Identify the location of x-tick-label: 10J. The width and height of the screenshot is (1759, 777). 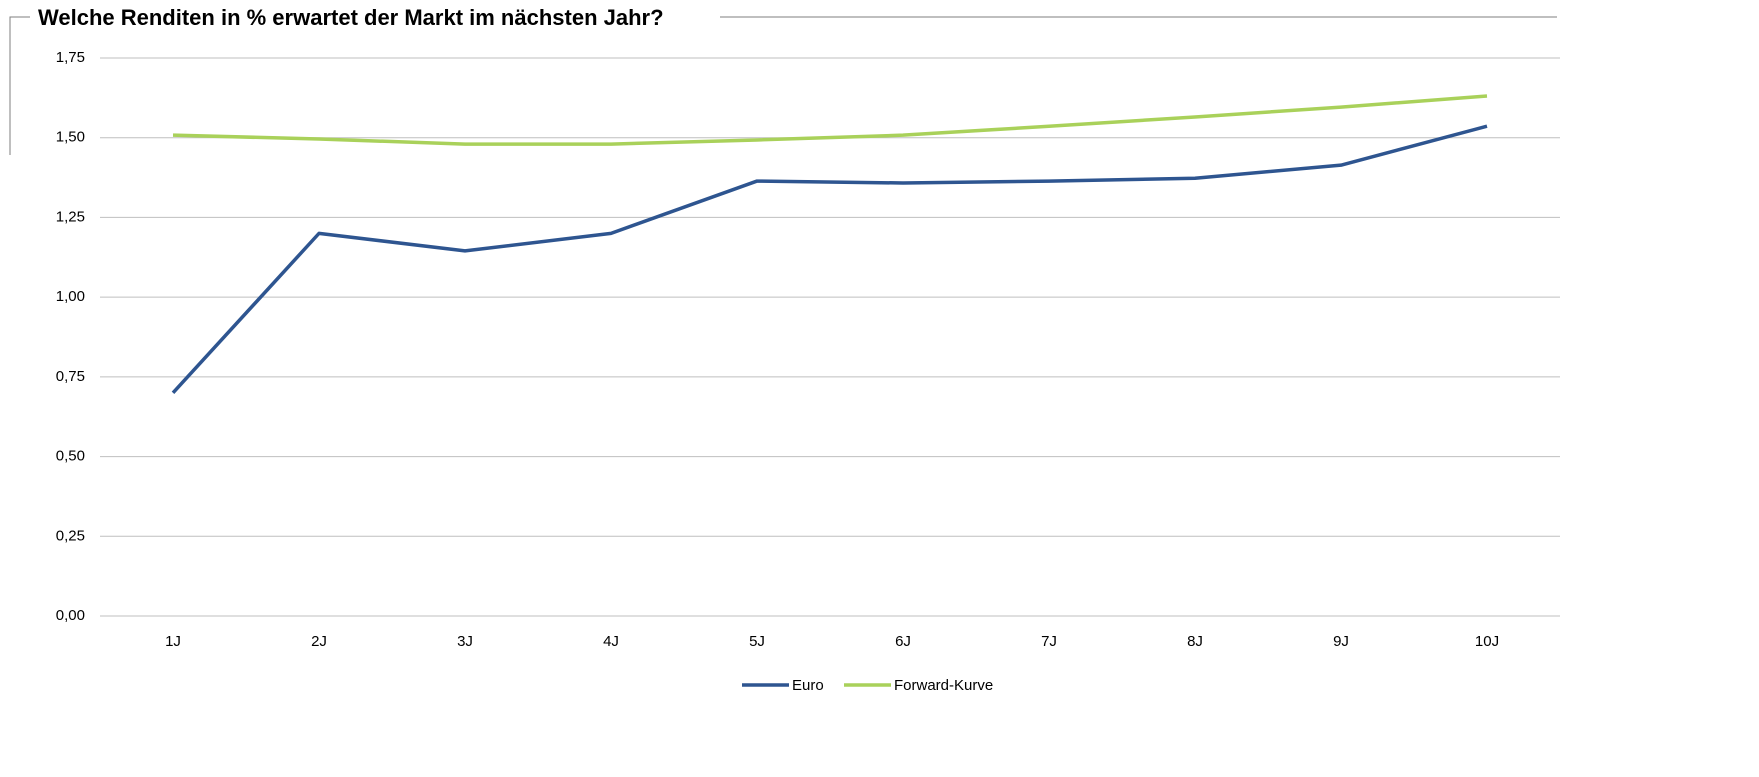
(1487, 641).